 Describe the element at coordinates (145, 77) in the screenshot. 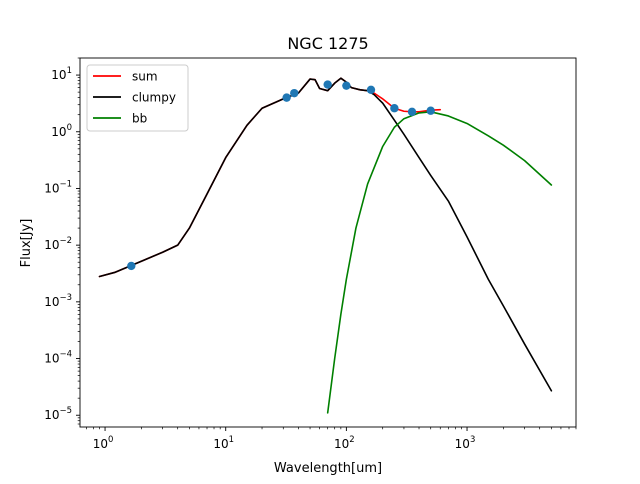

I see `legend-label-sum: sum` at that location.